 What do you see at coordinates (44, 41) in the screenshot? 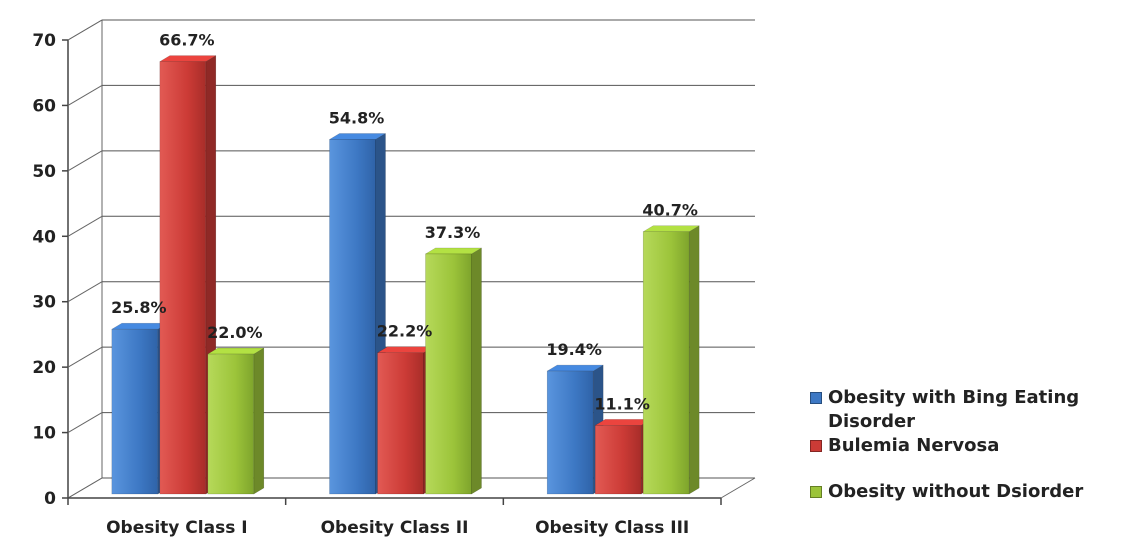
I see `y-tick-label: 70` at bounding box center [44, 41].